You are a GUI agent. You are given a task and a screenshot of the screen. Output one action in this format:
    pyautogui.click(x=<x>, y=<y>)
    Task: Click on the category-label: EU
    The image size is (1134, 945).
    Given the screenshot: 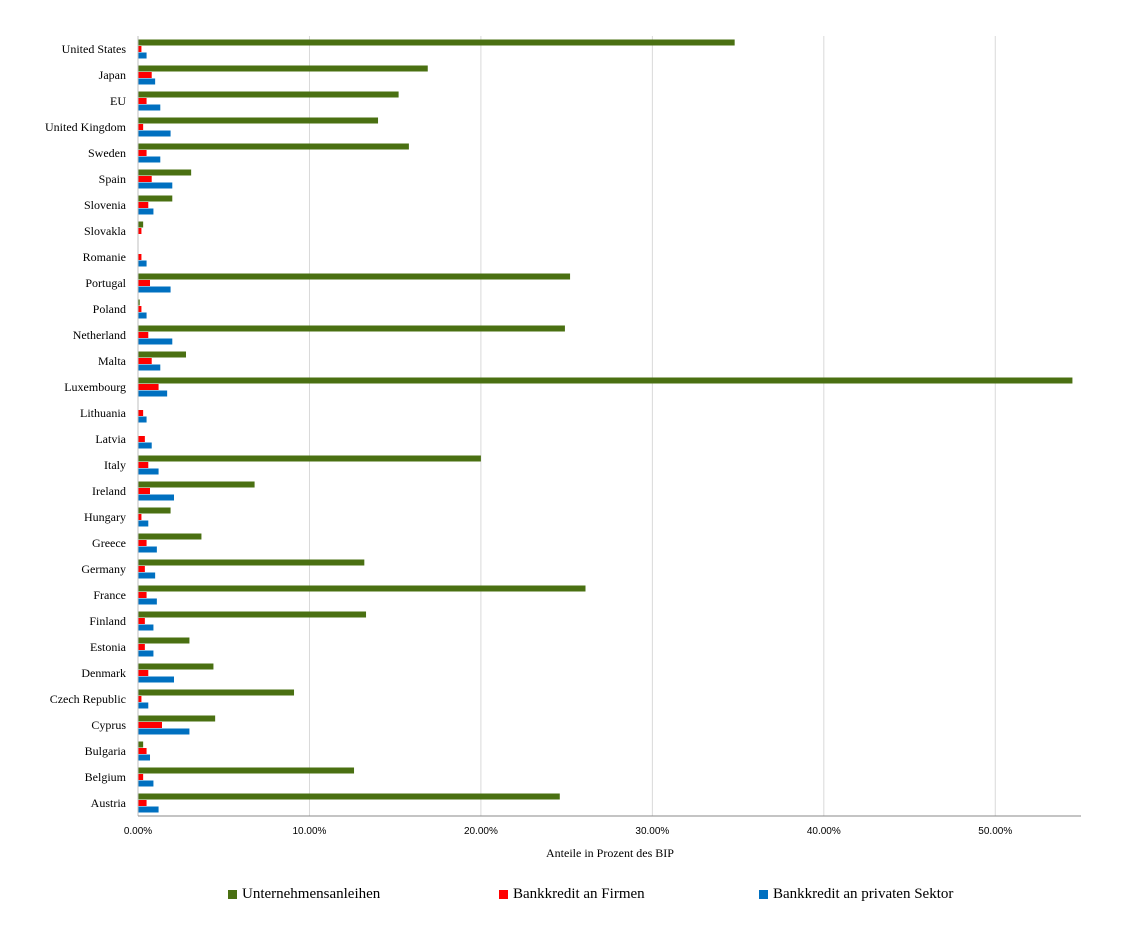 What is the action you would take?
    pyautogui.click(x=118, y=101)
    